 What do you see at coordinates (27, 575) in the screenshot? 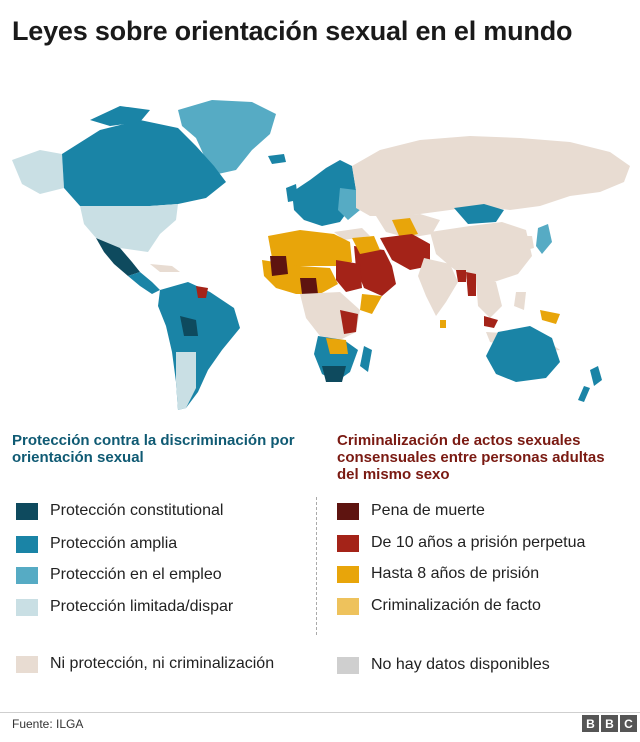
I see `swatch-employment` at bounding box center [27, 575].